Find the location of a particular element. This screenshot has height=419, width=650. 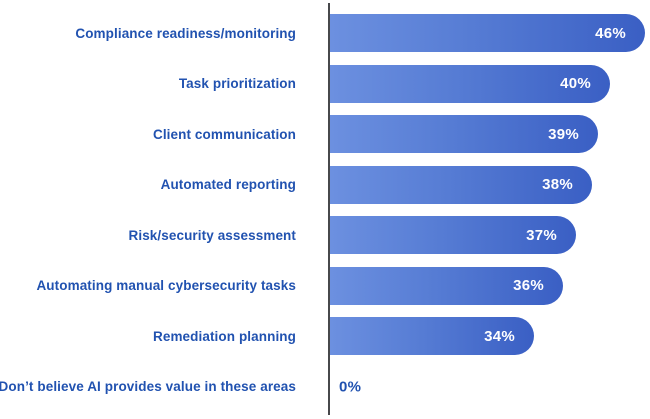

bar-row: Automated reporting 38% is located at coordinates (325, 185).